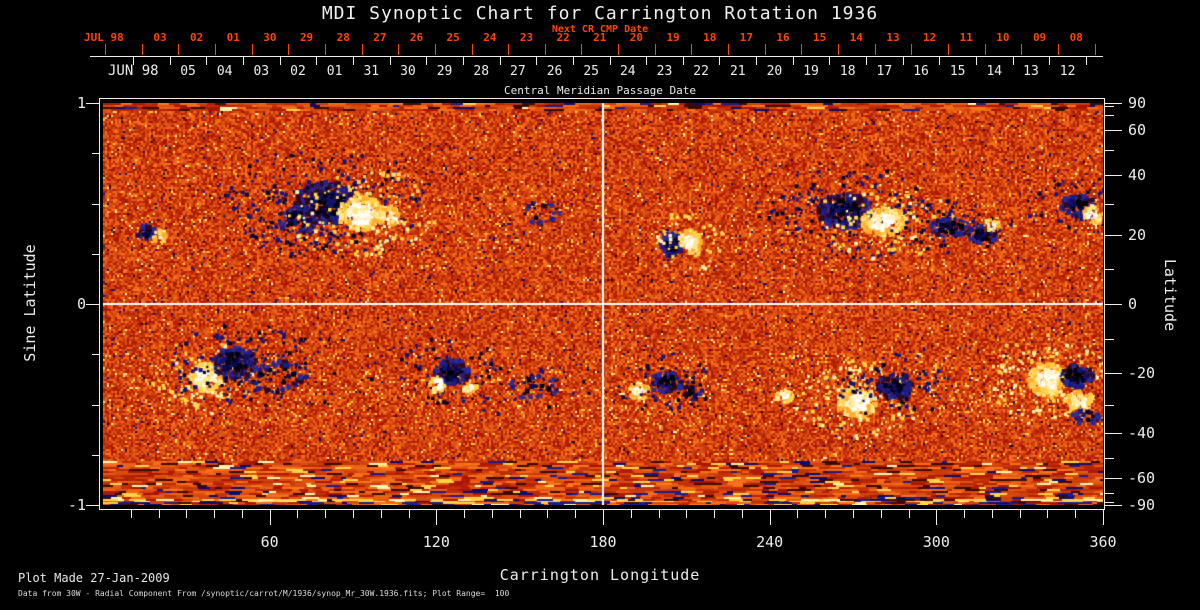 This screenshot has width=1200, height=610. Describe the element at coordinates (481, 71) in the screenshot. I see `cmp-day-label: 28` at that location.